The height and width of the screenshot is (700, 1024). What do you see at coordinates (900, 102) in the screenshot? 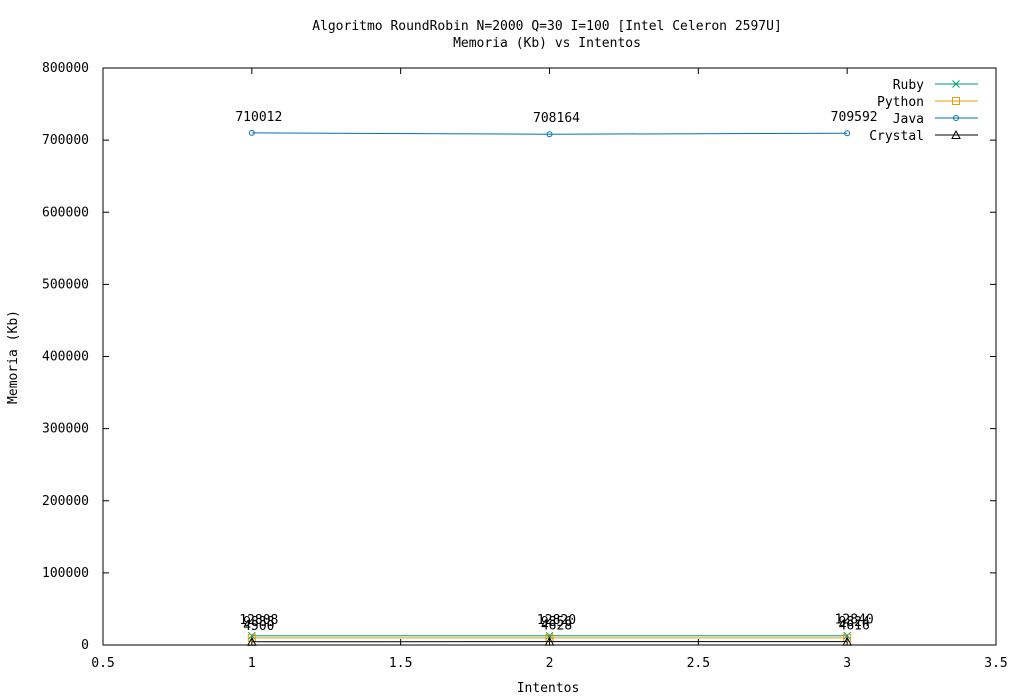
I see `legend-label: Python` at bounding box center [900, 102].